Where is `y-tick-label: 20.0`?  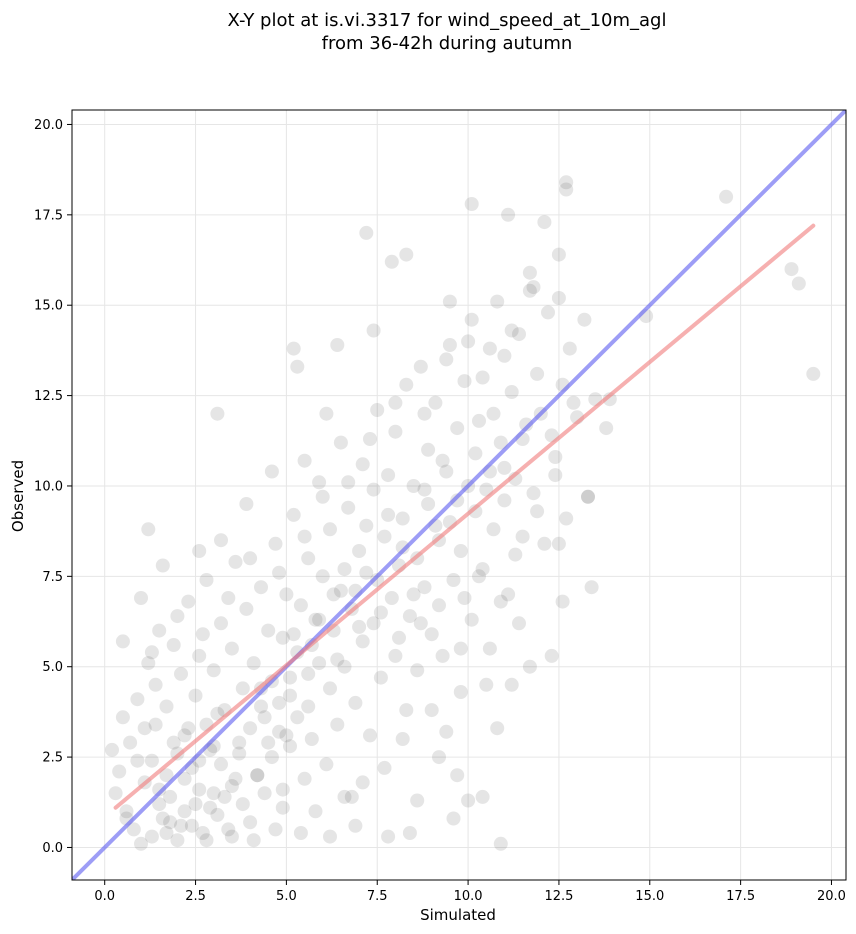
y-tick-label: 20.0 is located at coordinates (48, 125).